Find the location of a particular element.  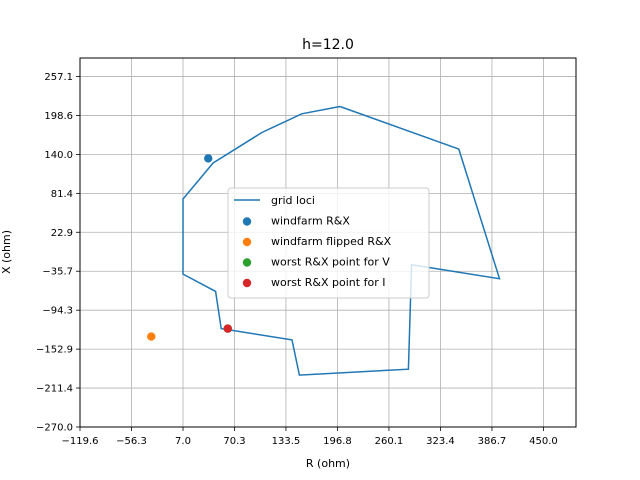

y-tick-label: −35.7 is located at coordinates (57, 272).